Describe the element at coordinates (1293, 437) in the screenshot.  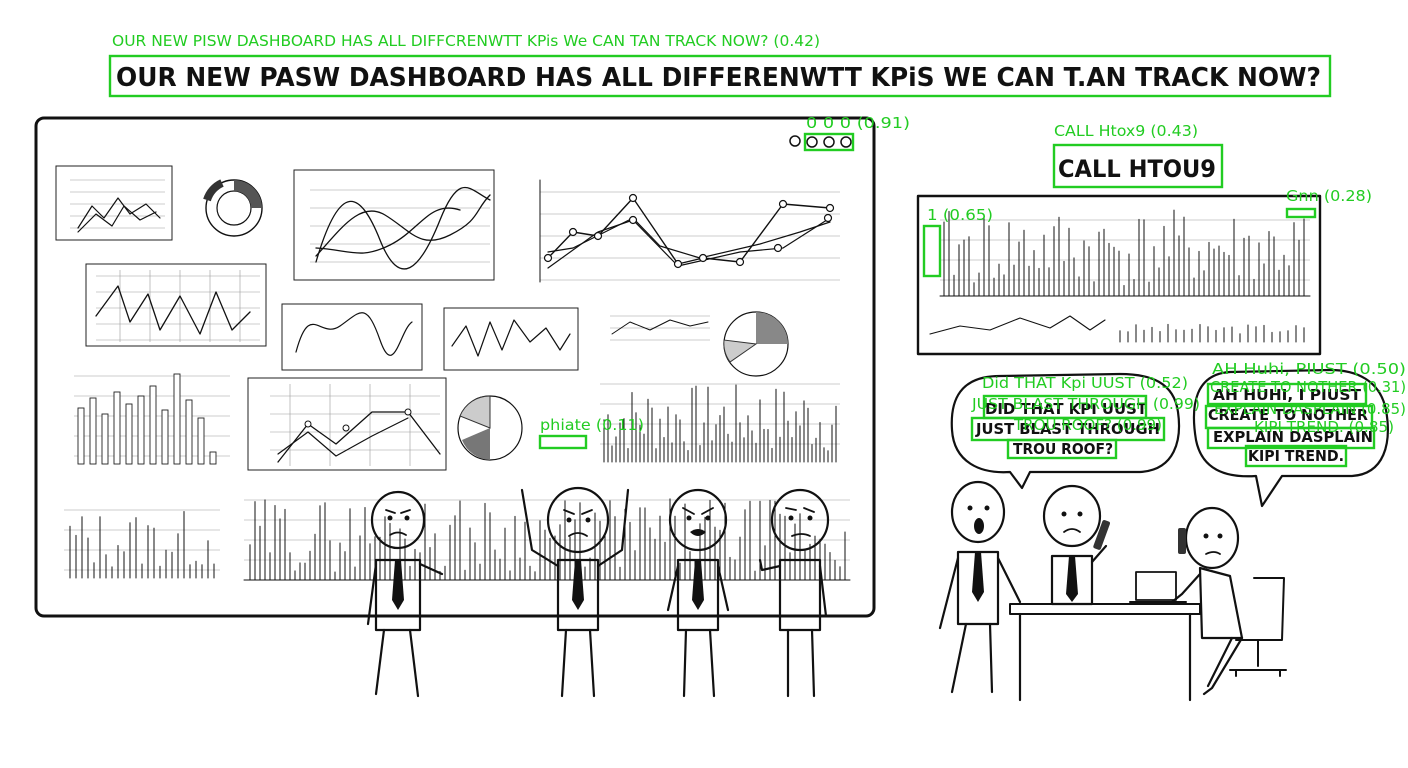
I see `bubble-right-line-3: EXPLAIN DASPLAIN` at that location.